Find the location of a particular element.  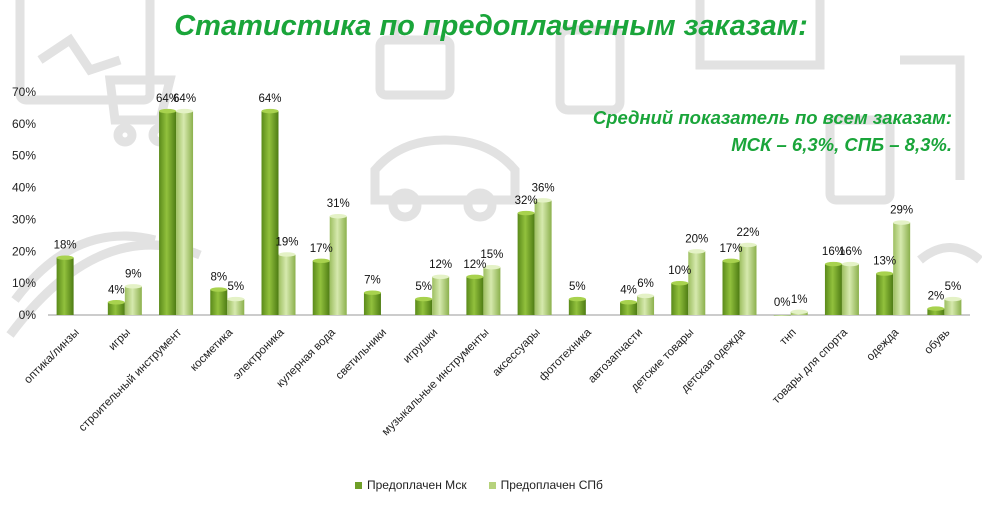

y-tick-label: 10% is located at coordinates (24, 283).